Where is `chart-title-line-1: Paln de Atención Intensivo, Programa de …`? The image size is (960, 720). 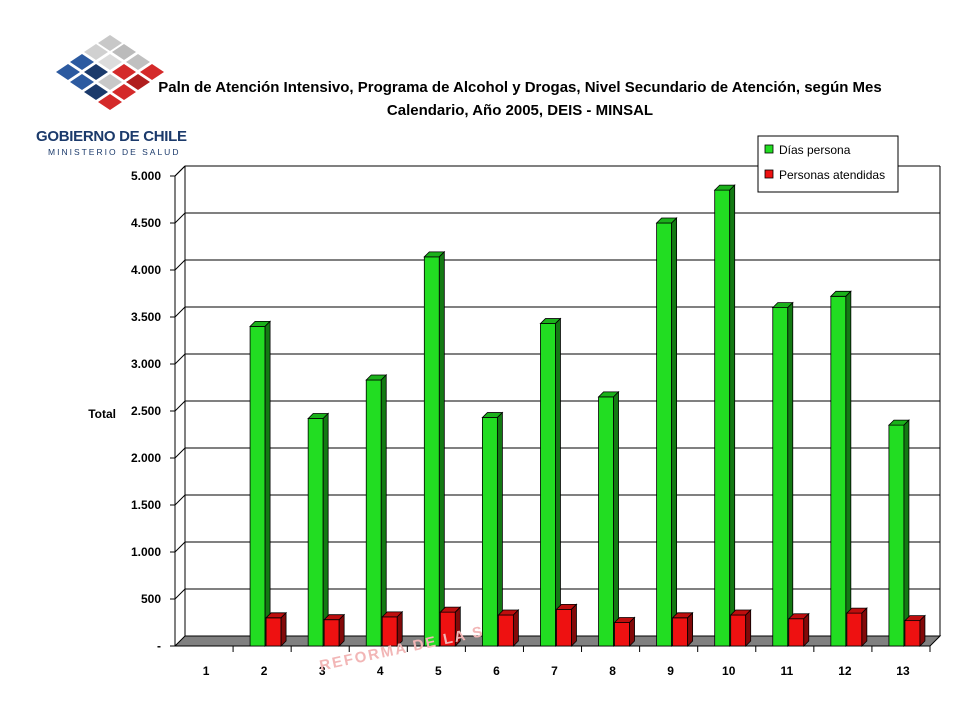 chart-title-line-1: Paln de Atención Intensivo, Programa de … is located at coordinates (520, 87).